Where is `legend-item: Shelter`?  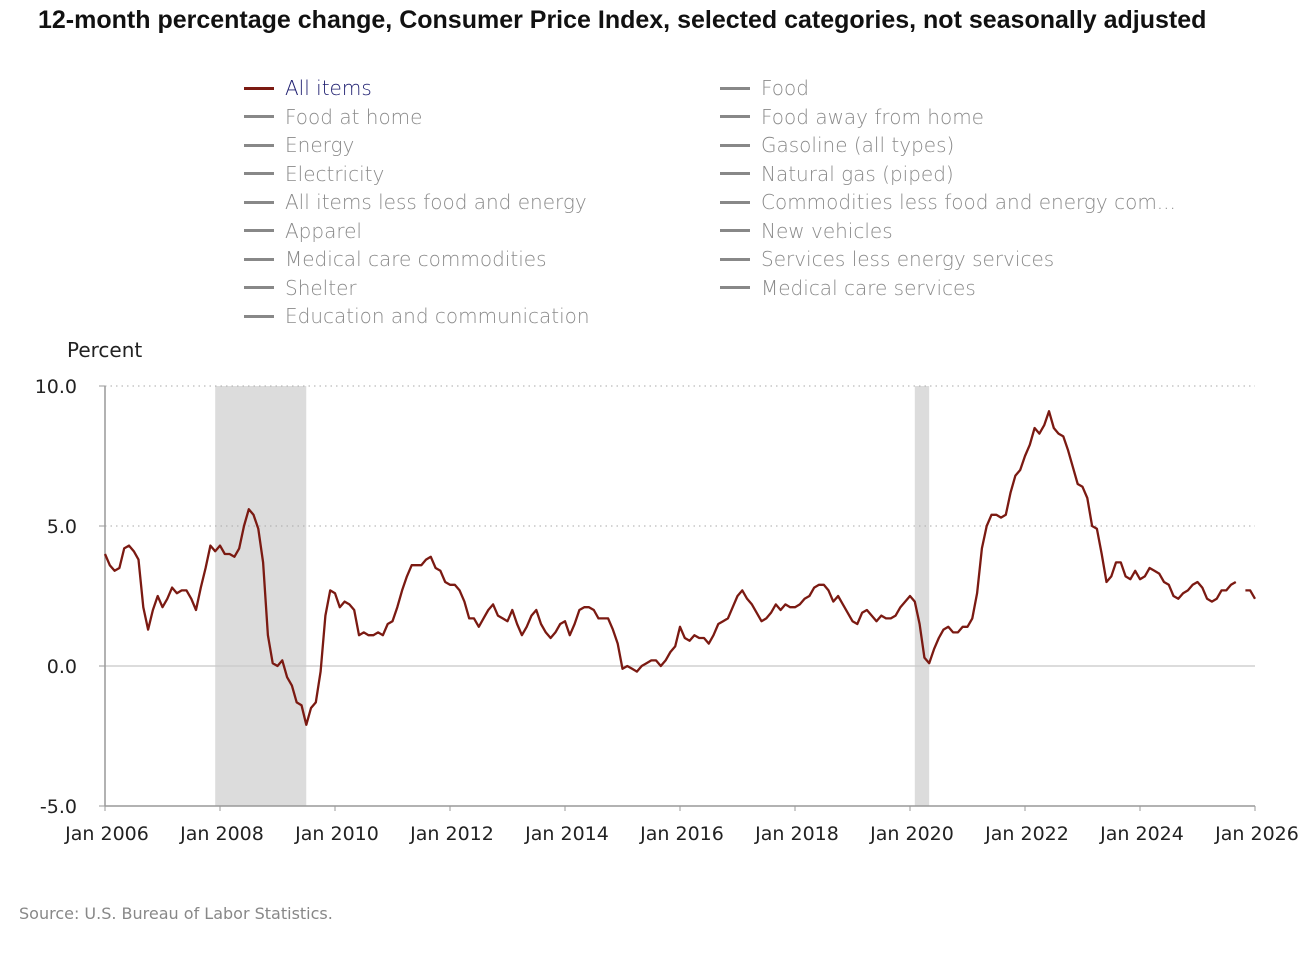 legend-item: Shelter is located at coordinates (417, 288).